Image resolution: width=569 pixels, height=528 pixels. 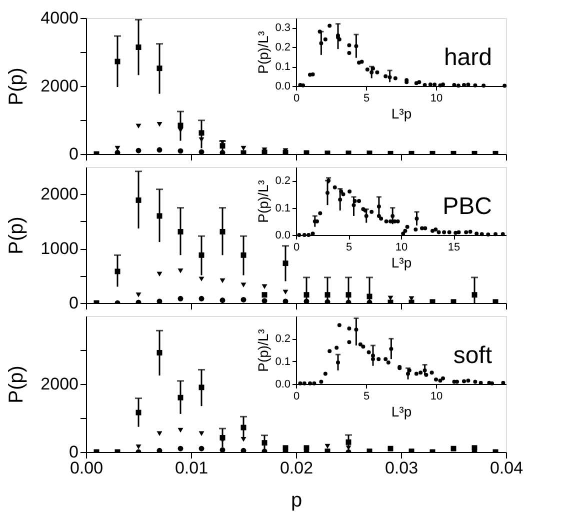 I want to click on x-tick-label: 0.01, so click(x=191, y=468).